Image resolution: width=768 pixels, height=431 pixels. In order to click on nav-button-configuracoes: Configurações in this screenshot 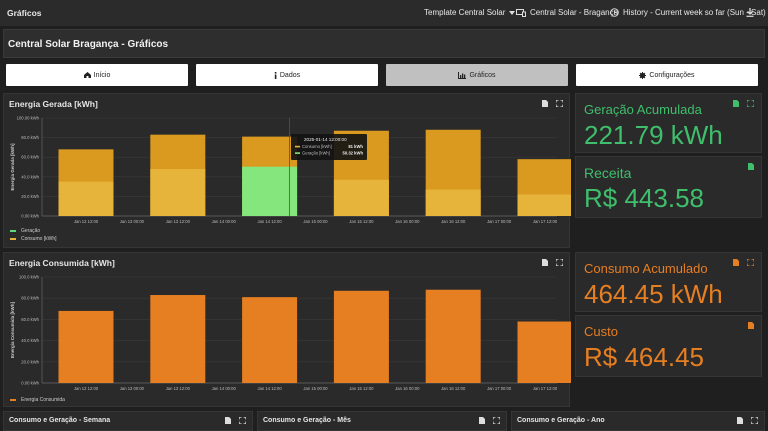, I will do `click(667, 75)`.